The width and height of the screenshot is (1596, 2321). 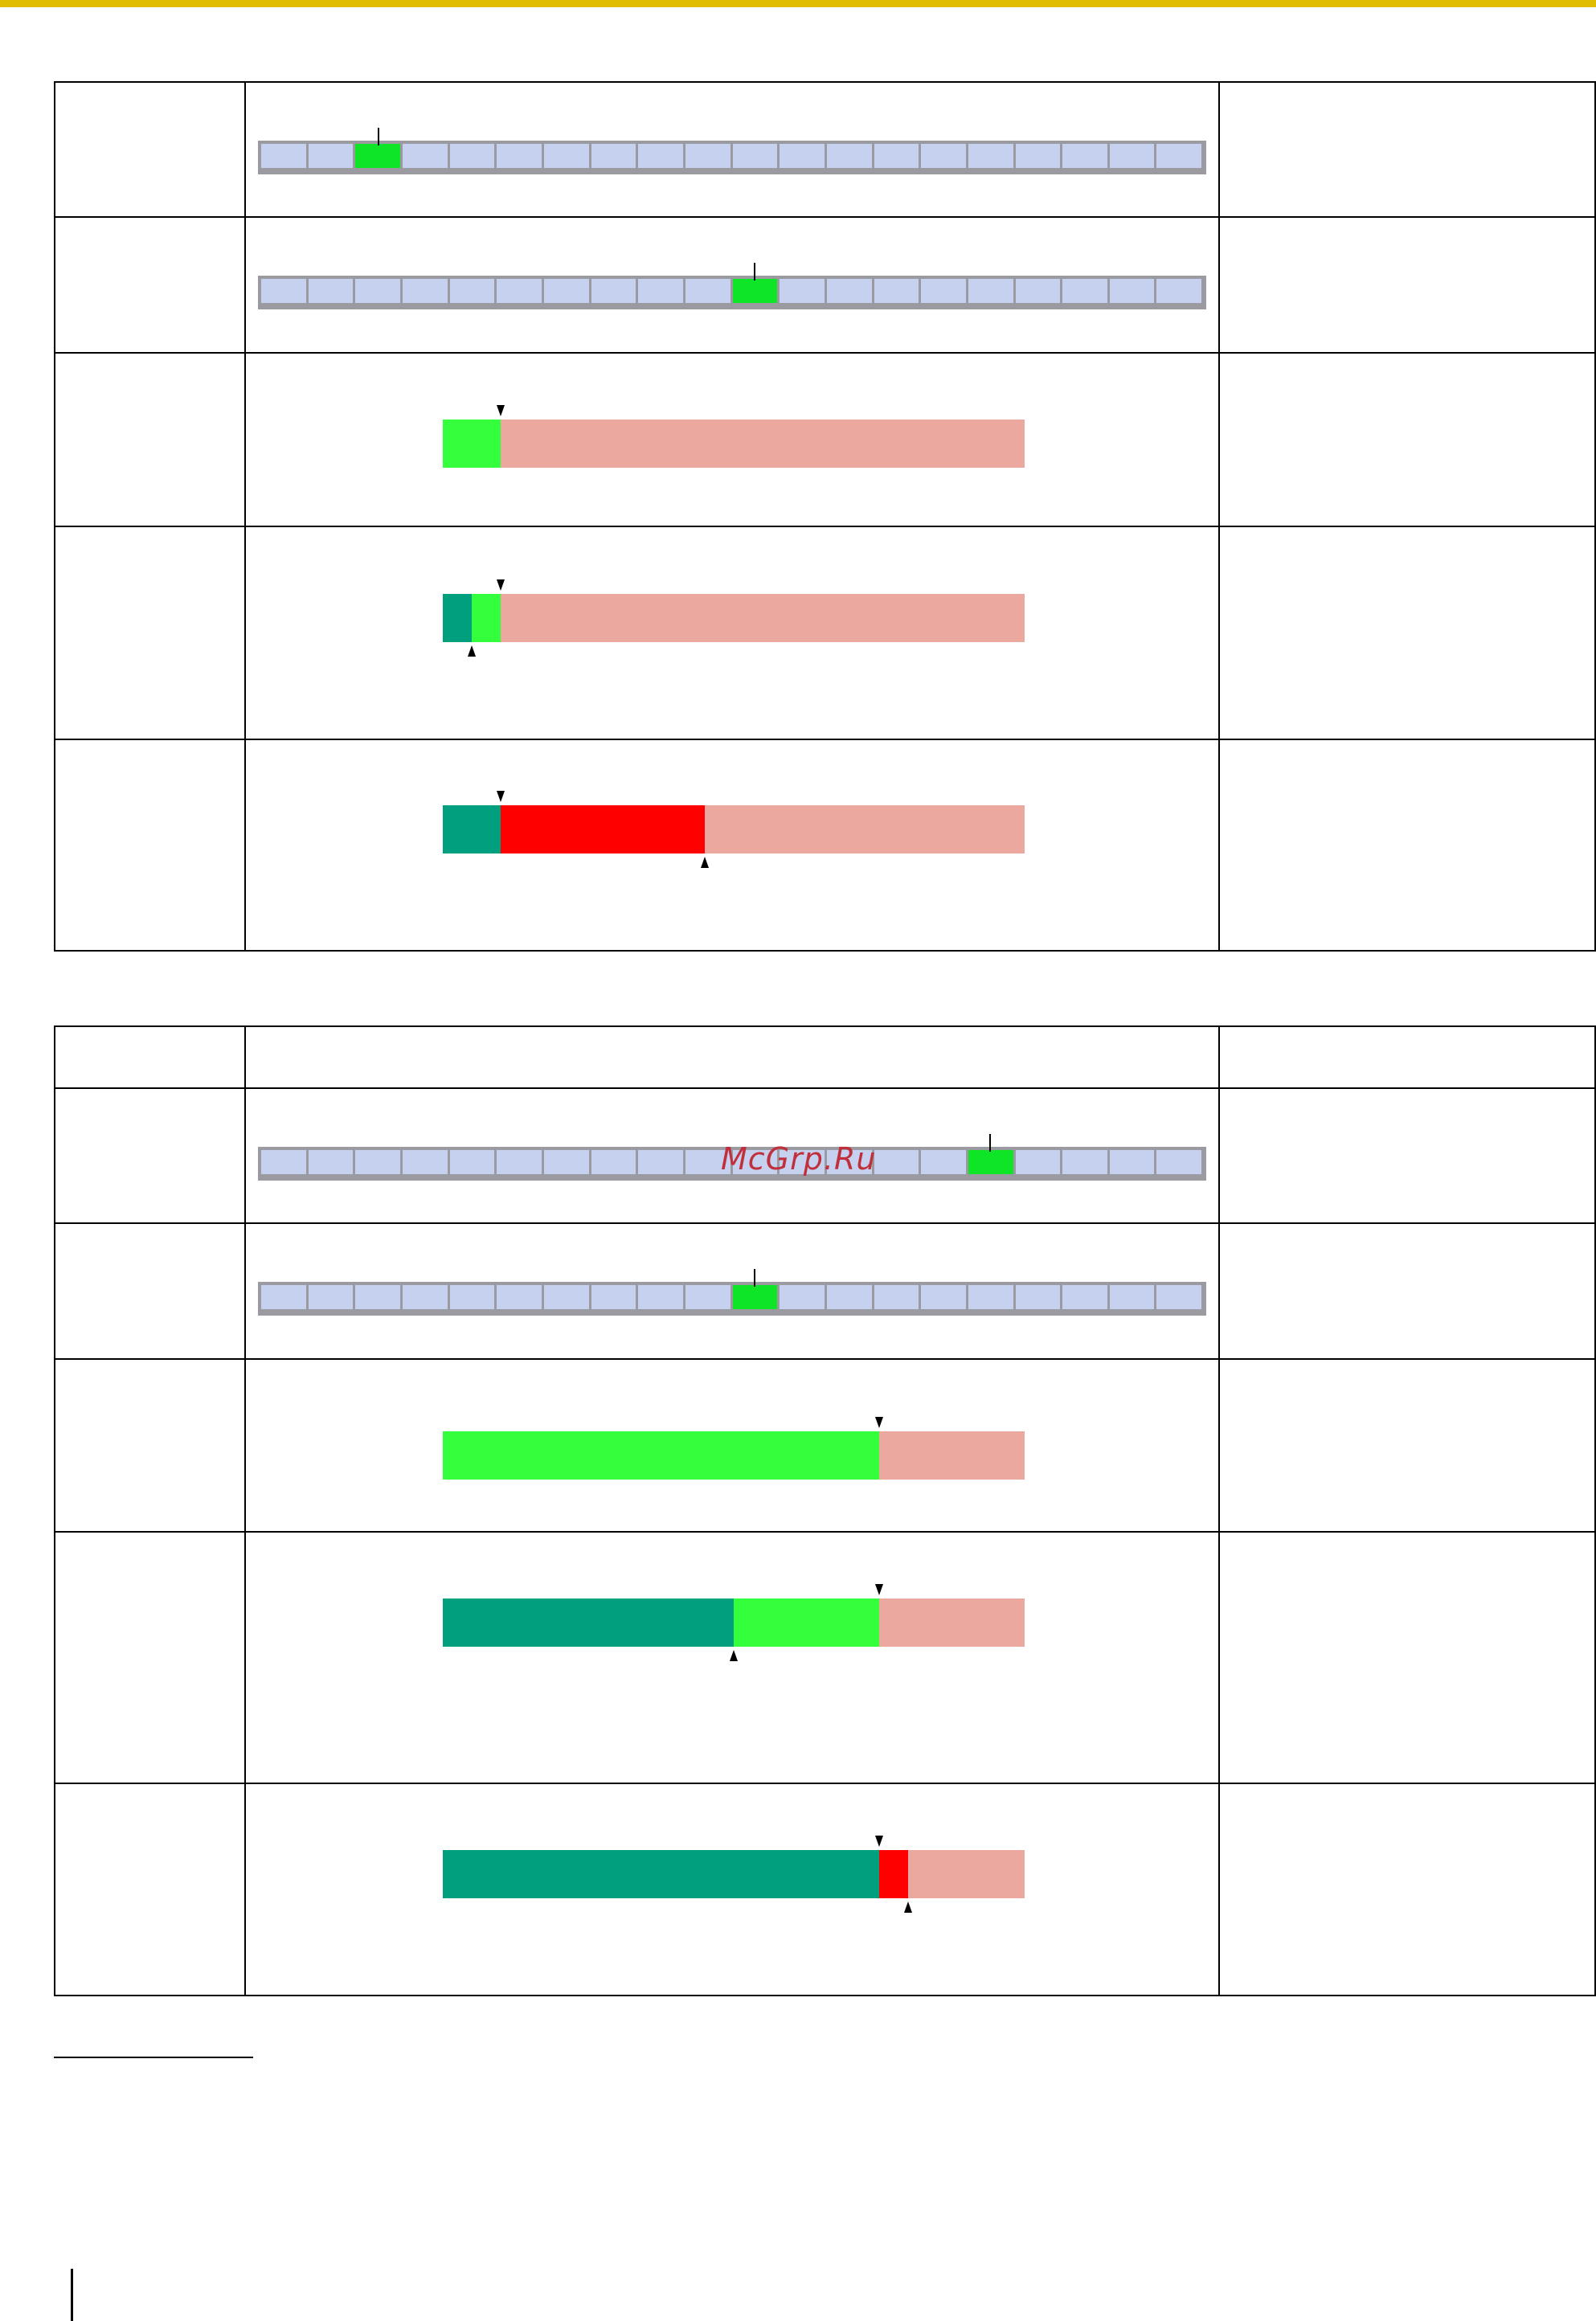 I want to click on header-cell, so click(x=150, y=1057).